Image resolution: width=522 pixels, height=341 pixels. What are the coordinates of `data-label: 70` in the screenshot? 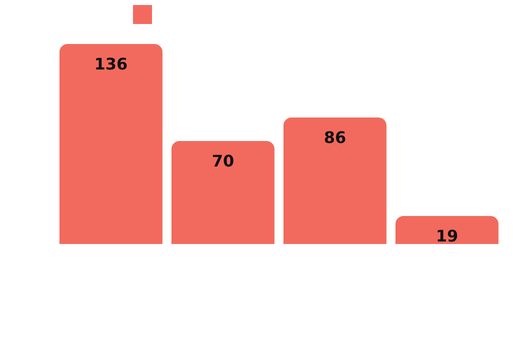 It's located at (223, 160).